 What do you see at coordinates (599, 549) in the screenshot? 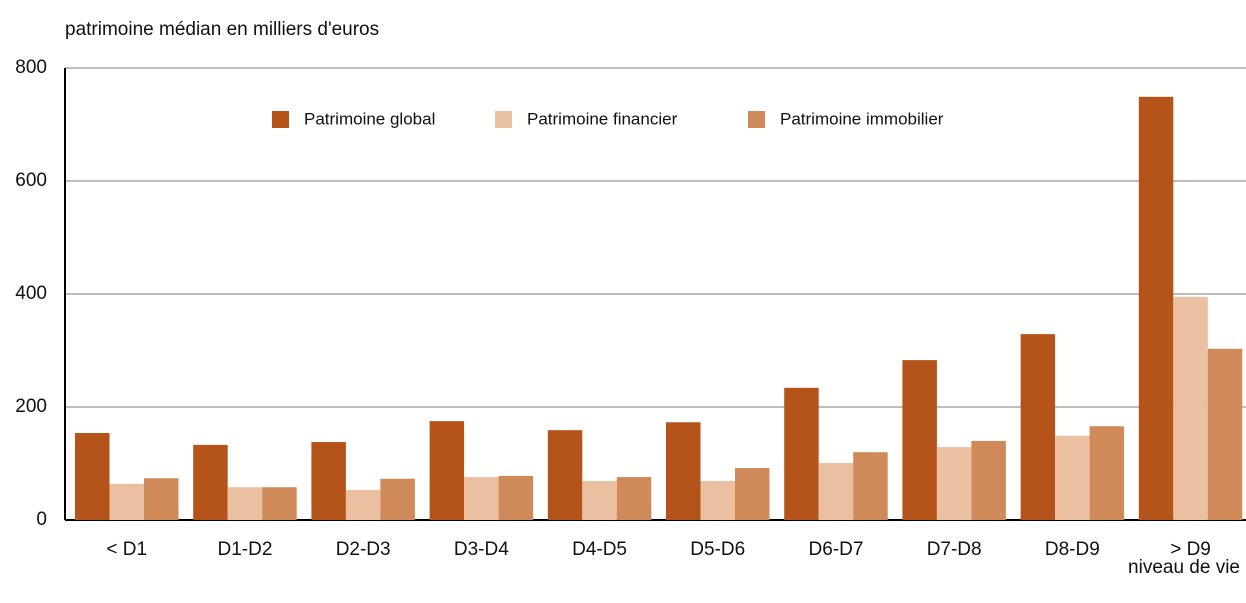
I see `x-tick-label: D4-D5` at bounding box center [599, 549].